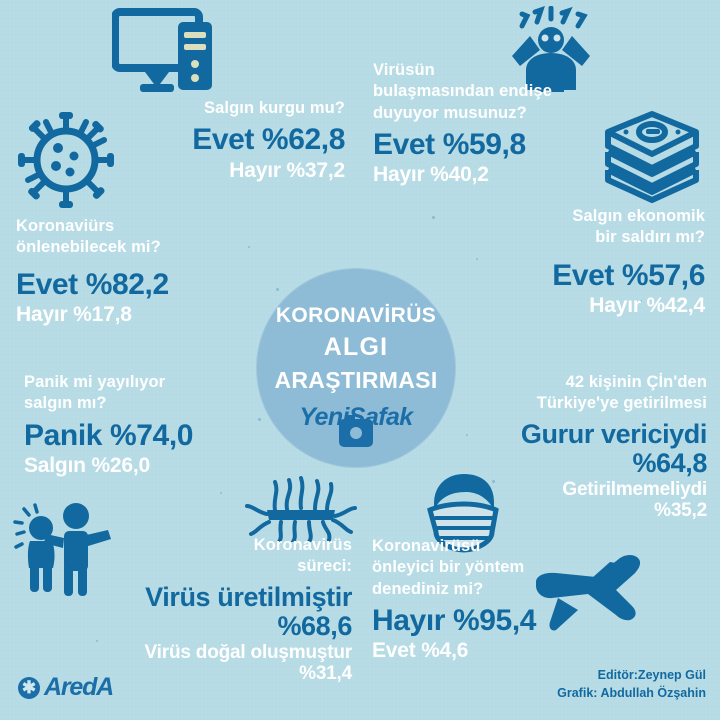  Describe the element at coordinates (88, 247) in the screenshot. I see `question-line-2: önlenebilecek mi?` at that location.